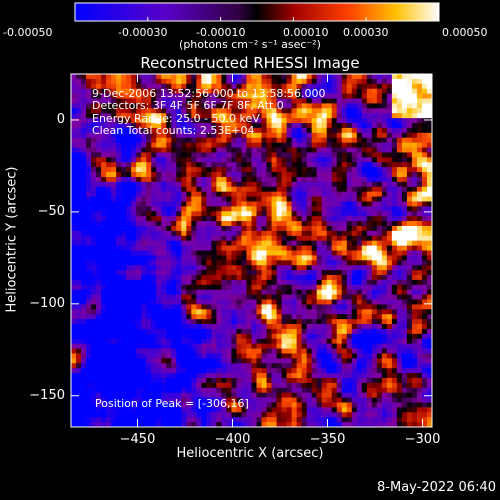 The width and height of the screenshot is (500, 500). Describe the element at coordinates (250, 453) in the screenshot. I see `x-axis-label: Heliocentric X (arcsec)` at that location.